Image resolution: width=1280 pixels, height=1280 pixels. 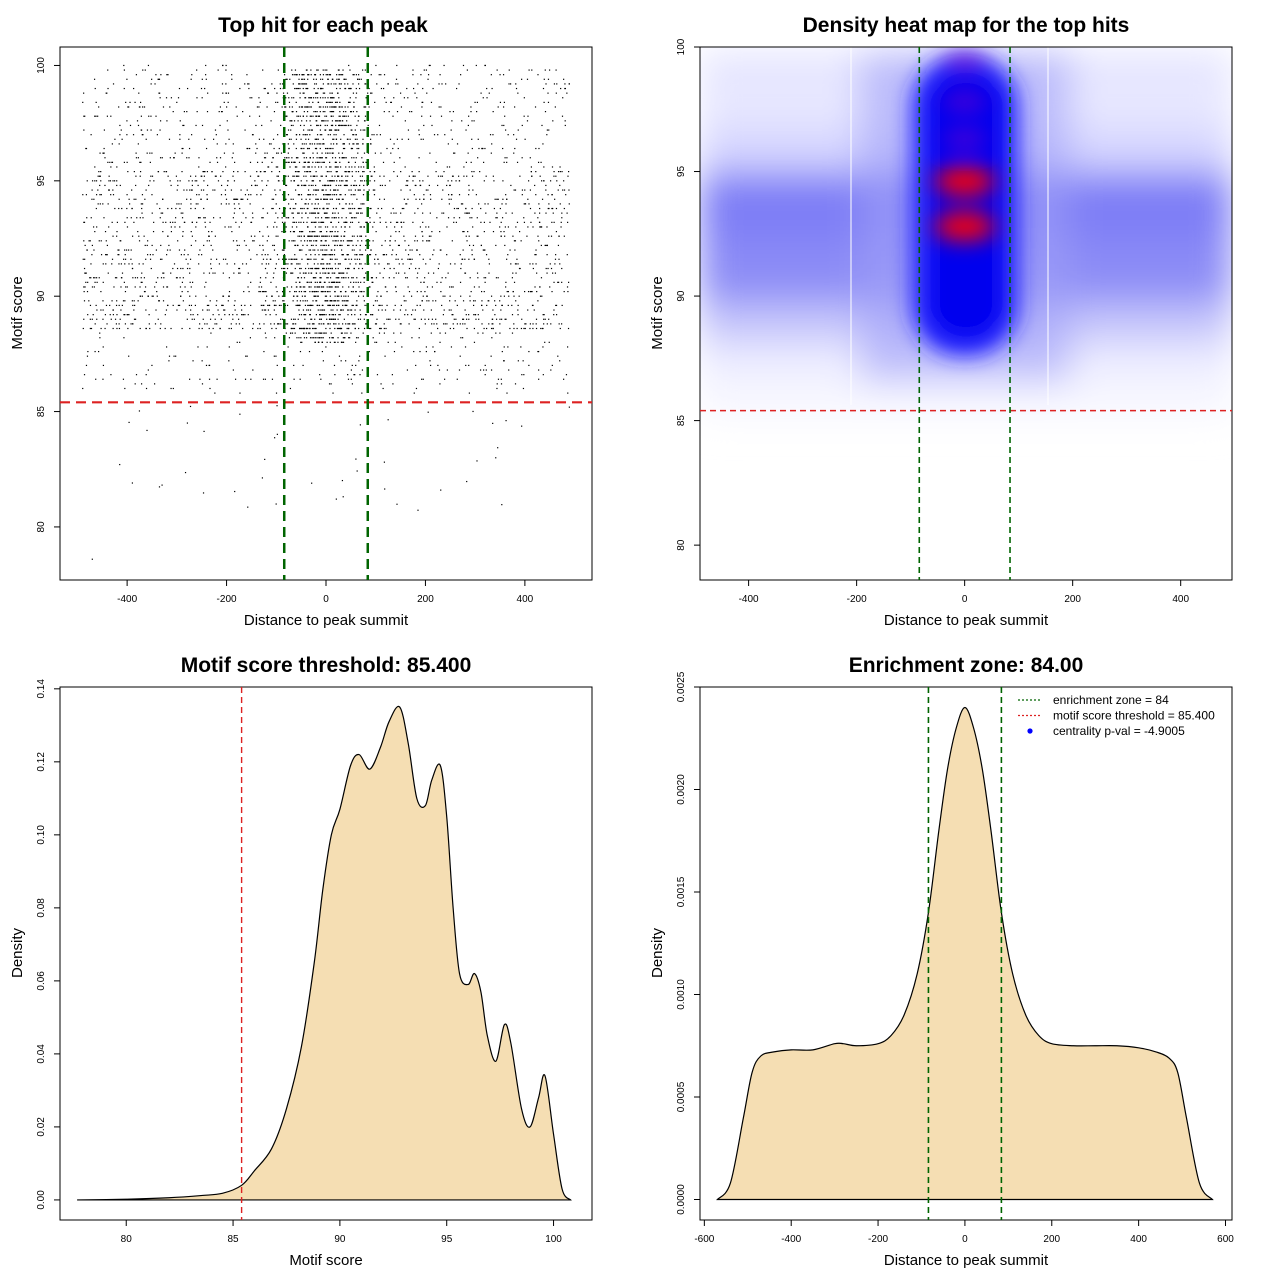 I want to click on y-tick-label: 0.10, so click(x=41, y=835).